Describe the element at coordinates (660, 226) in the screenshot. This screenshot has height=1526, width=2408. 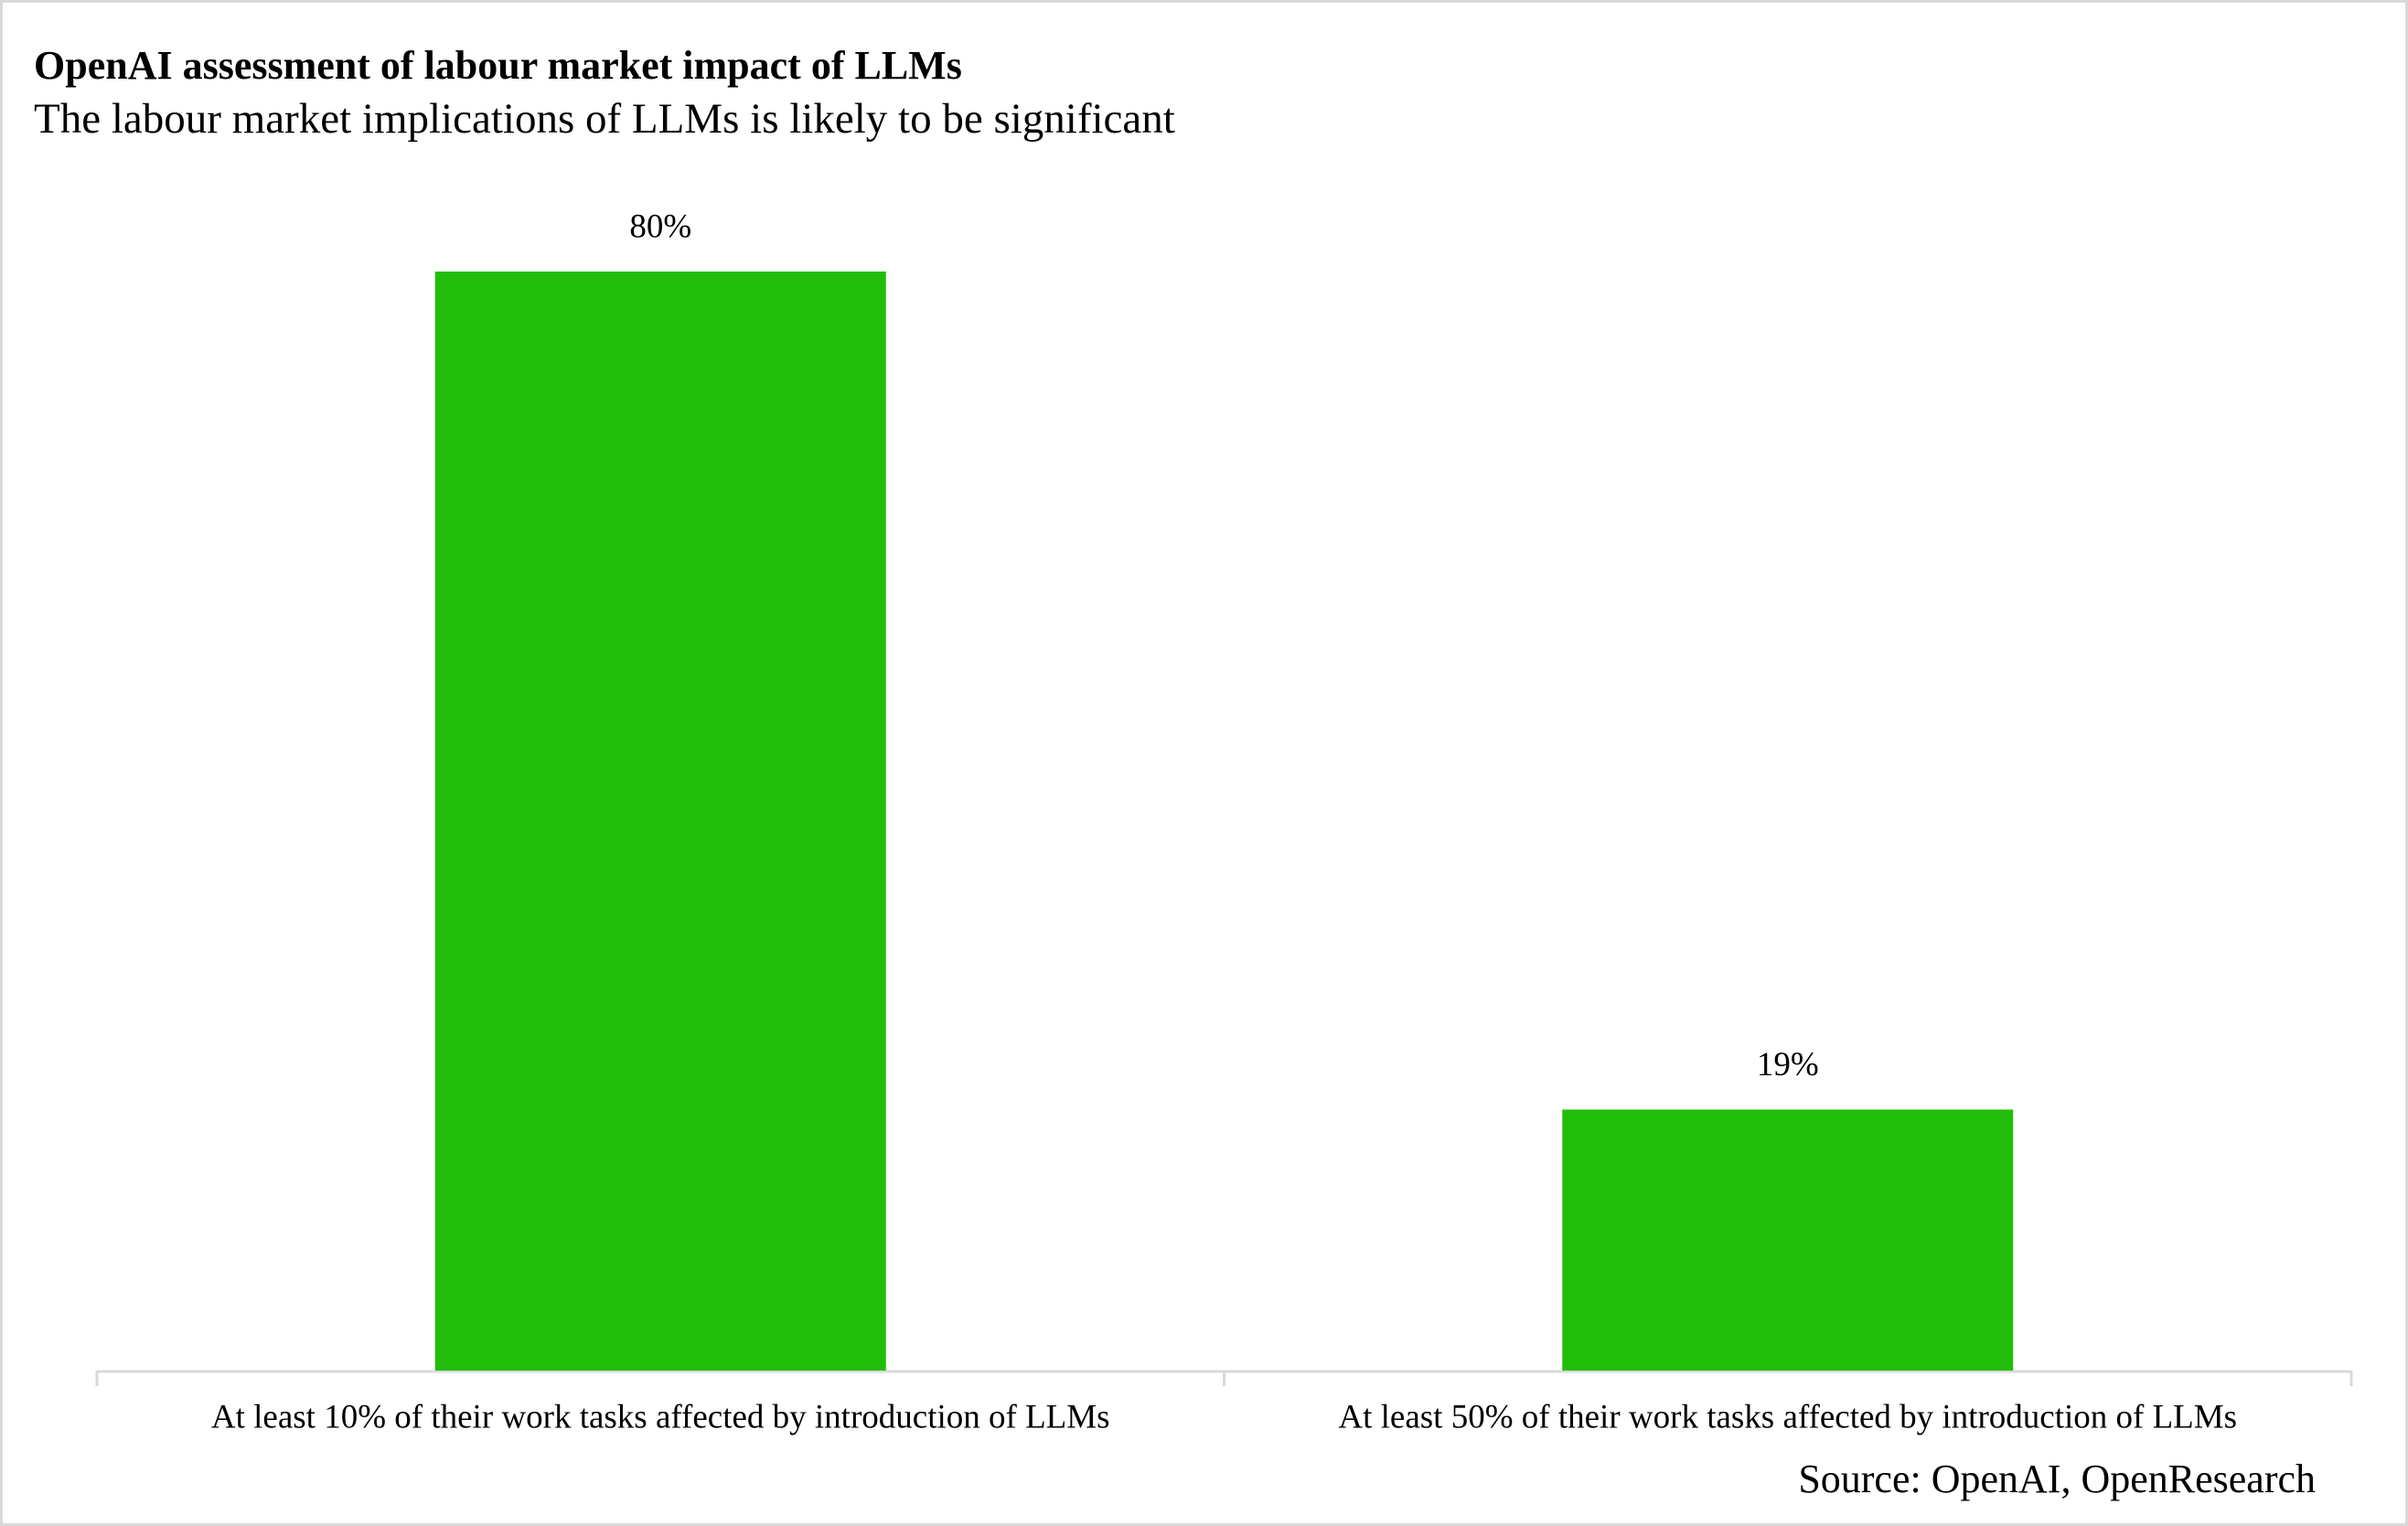
I see `value-label: 80%` at that location.